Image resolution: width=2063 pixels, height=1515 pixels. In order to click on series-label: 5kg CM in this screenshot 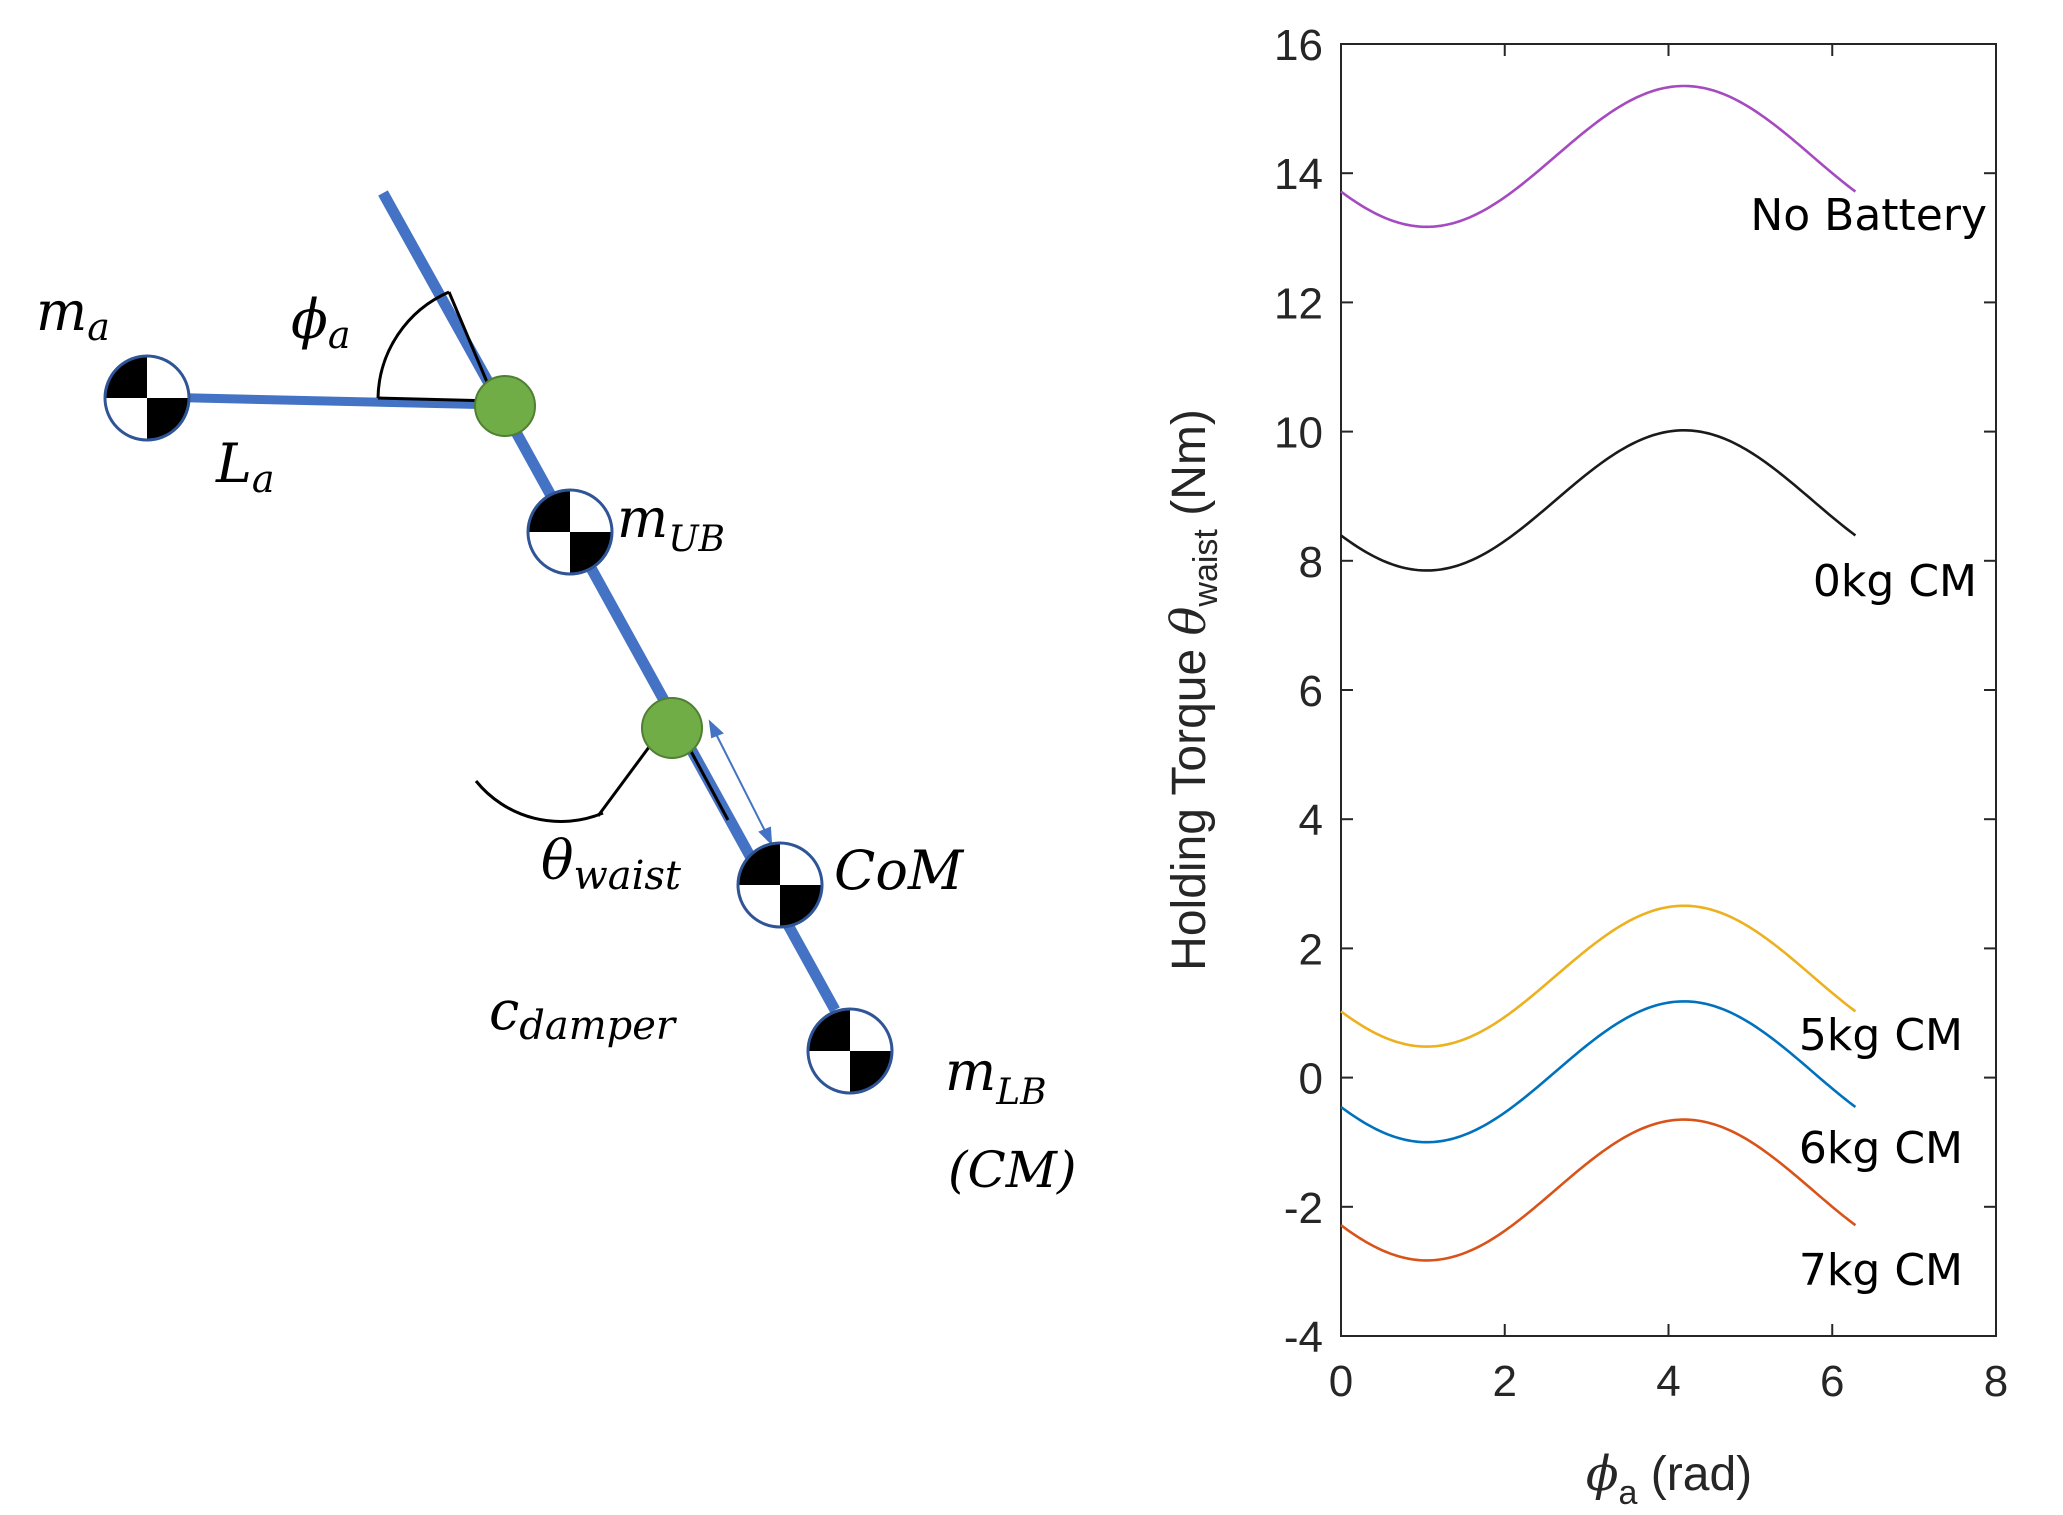, I will do `click(1881, 1035)`.